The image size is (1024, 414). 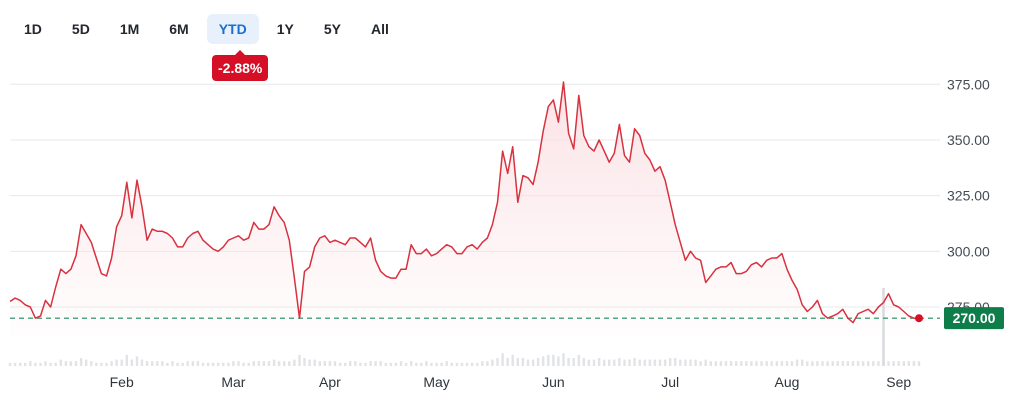 I want to click on current-price-tag, so click(x=974, y=318).